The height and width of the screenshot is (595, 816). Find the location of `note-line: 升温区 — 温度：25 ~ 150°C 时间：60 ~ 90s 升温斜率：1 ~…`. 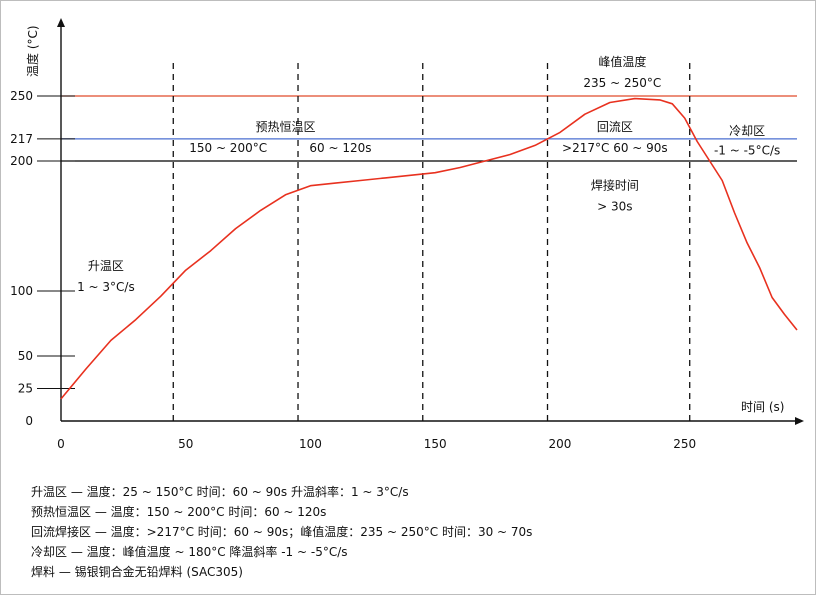

note-line: 升温区 — 温度：25 ~ 150°C 时间：60 ~ 90s 升温斜率：1 ~… is located at coordinates (220, 492).